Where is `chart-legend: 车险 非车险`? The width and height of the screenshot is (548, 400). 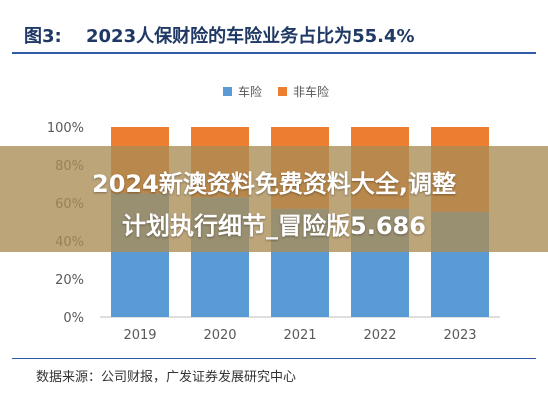
chart-legend: 车险 非车险 is located at coordinates (274, 91).